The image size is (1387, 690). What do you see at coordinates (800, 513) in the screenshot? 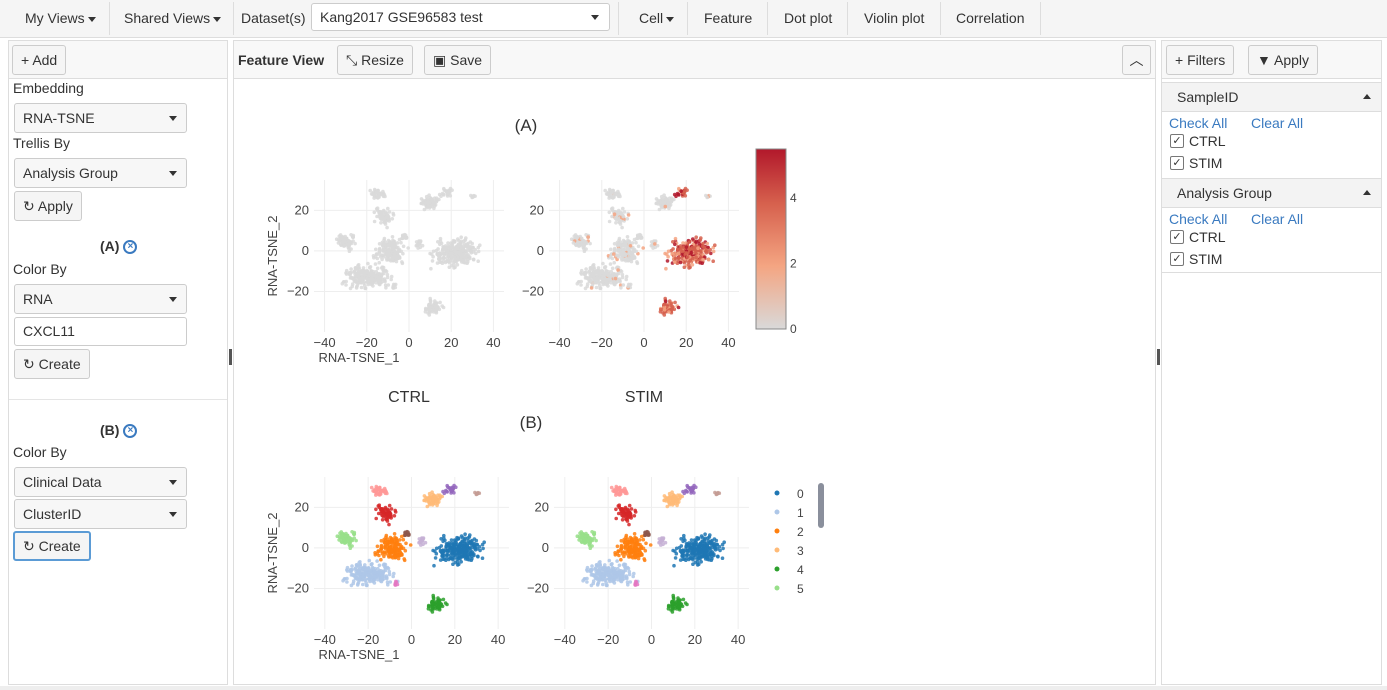
I see `legend-label: 1` at bounding box center [800, 513].